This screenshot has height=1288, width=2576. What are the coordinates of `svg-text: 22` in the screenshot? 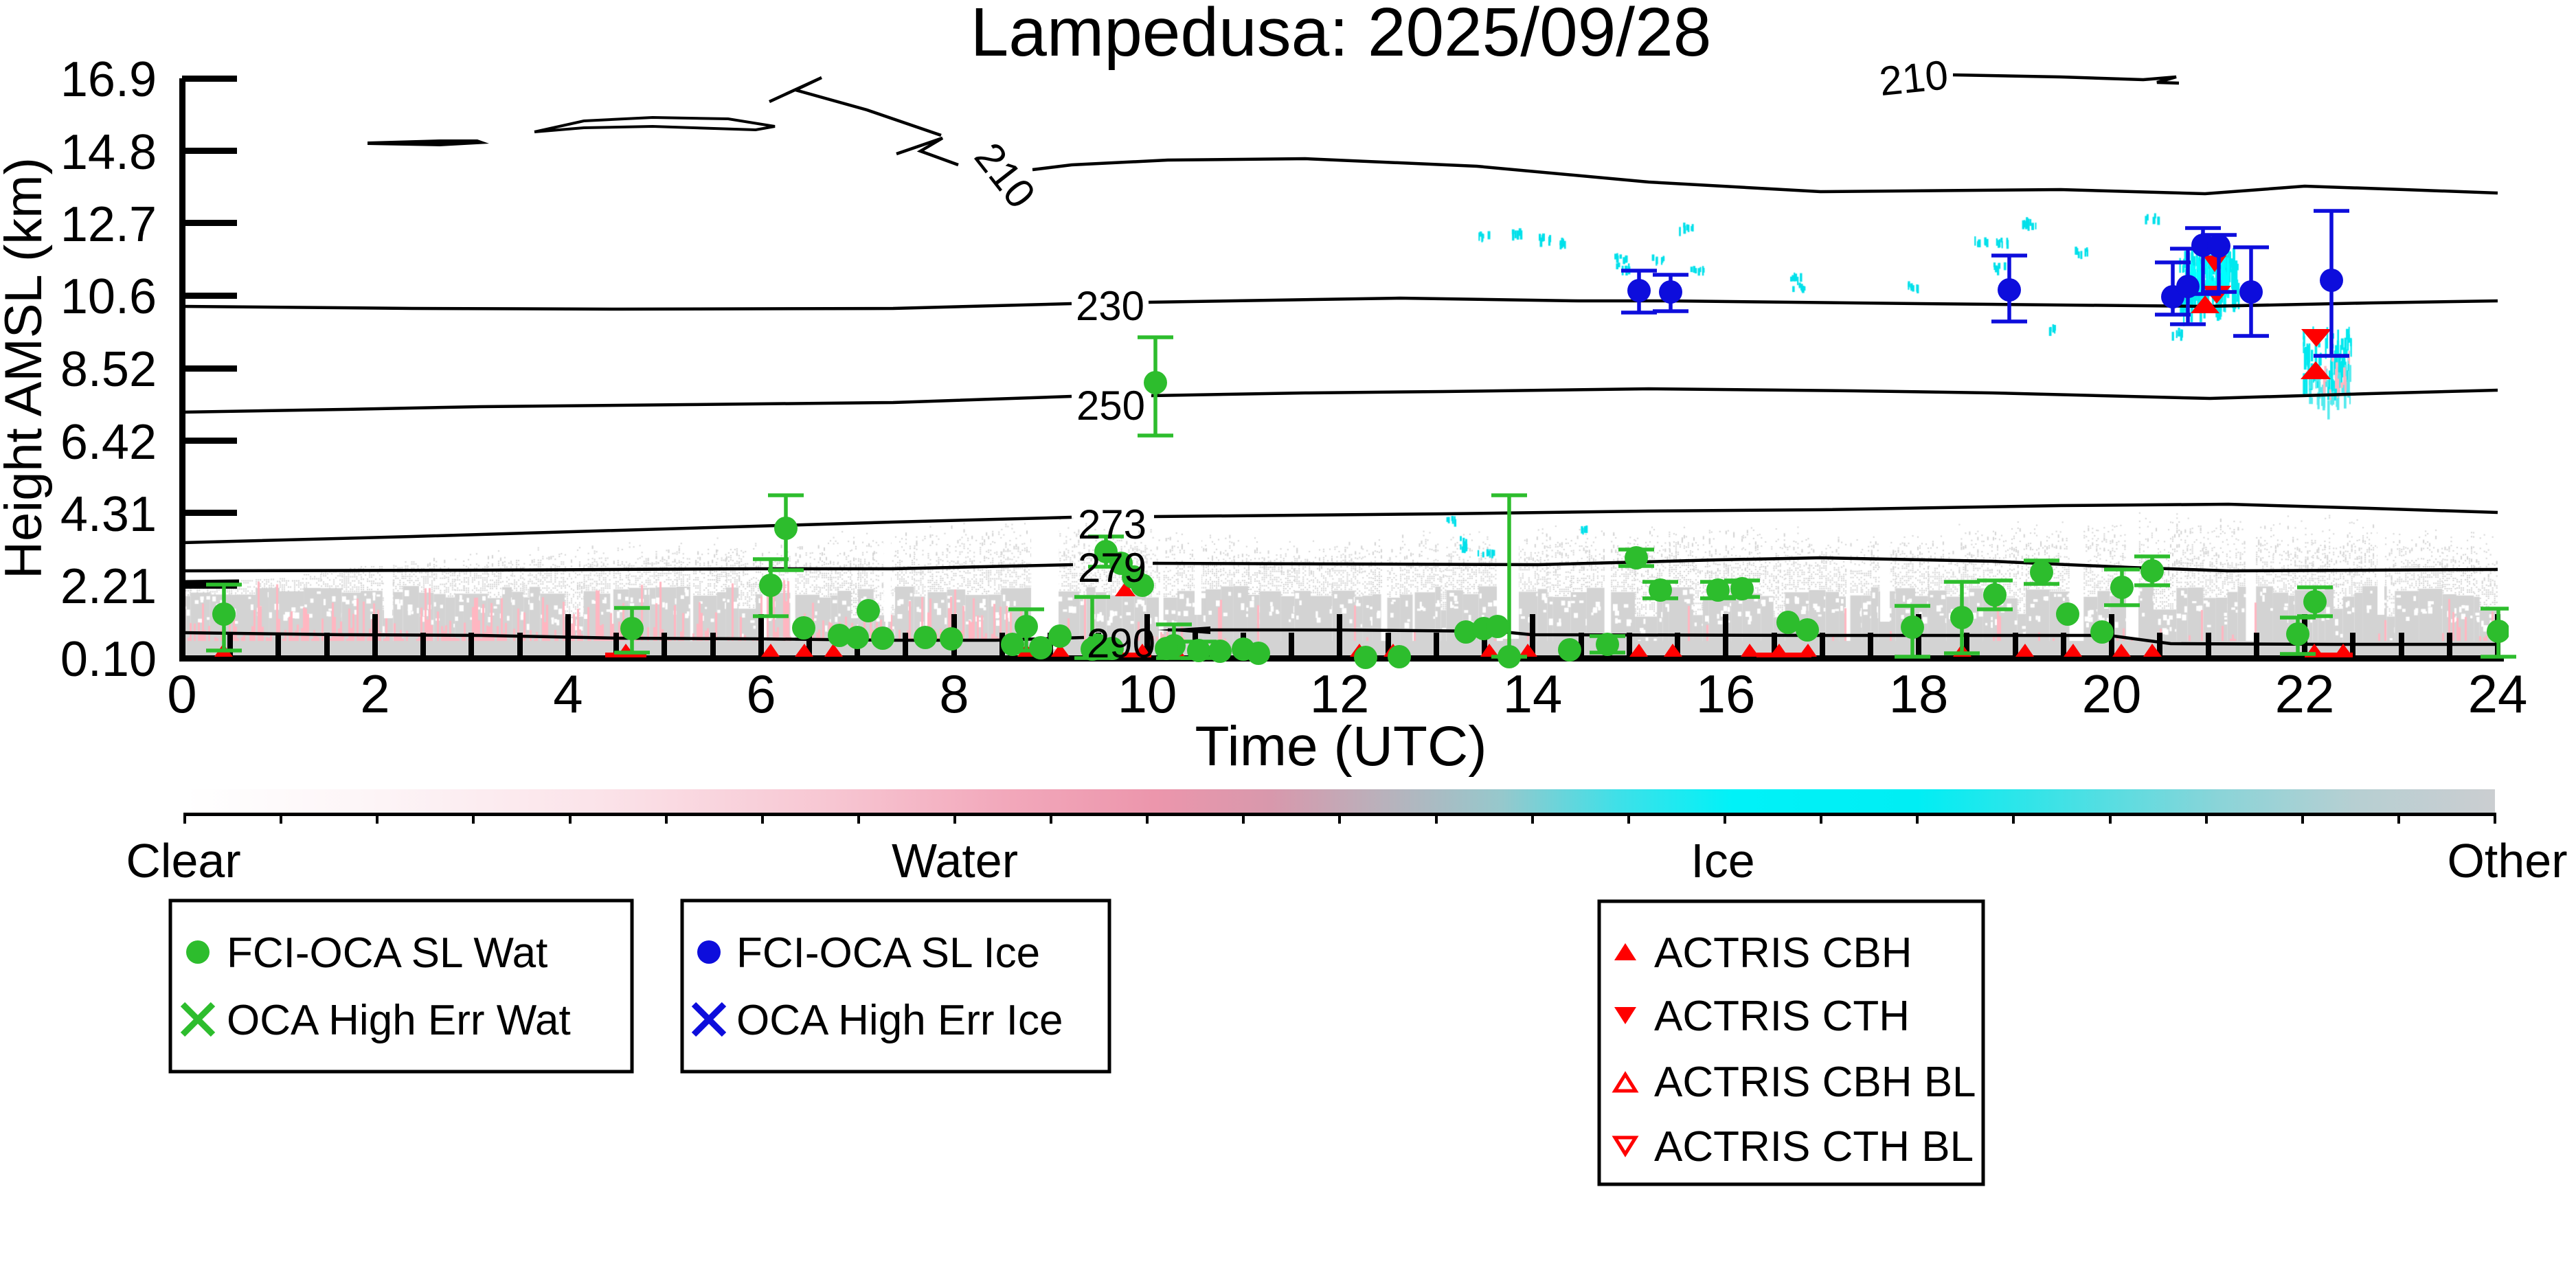 It's located at (2305, 694).